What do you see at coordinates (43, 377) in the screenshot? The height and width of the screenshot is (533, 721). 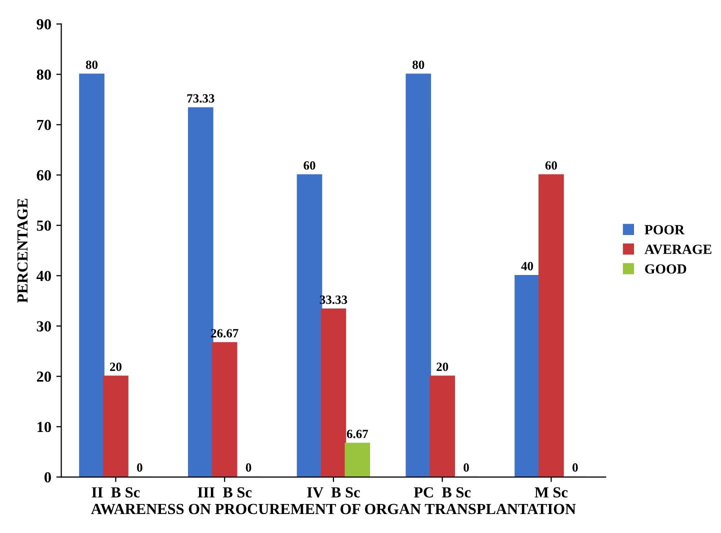 I see `y-tick-label: 20` at bounding box center [43, 377].